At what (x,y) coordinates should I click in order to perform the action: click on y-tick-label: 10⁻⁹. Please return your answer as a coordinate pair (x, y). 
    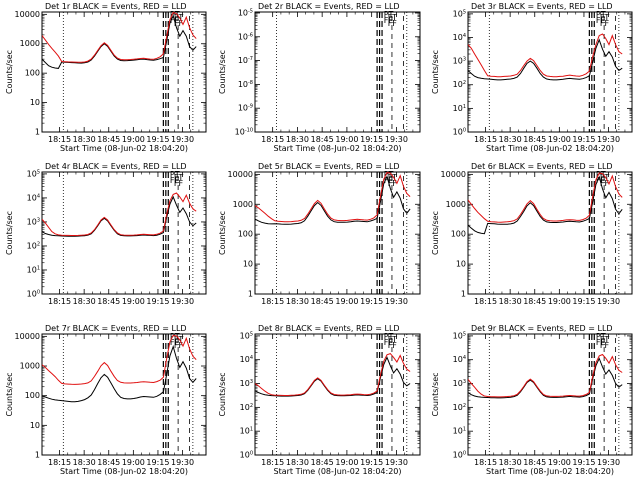
    Looking at the image, I should click on (245, 108).